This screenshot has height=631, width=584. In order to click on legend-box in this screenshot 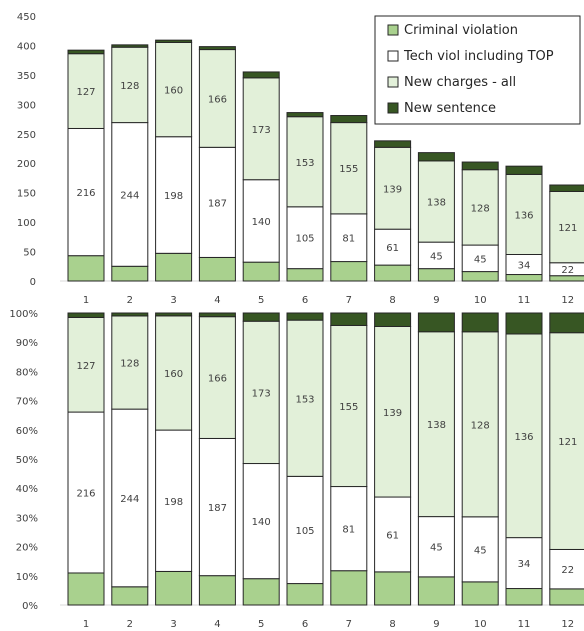, I will do `click(477, 70)`.